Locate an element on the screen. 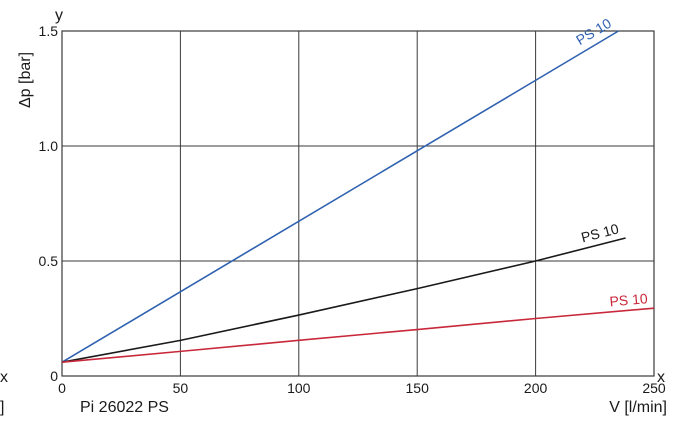  x-tick-label-5: 250 is located at coordinates (654, 388).